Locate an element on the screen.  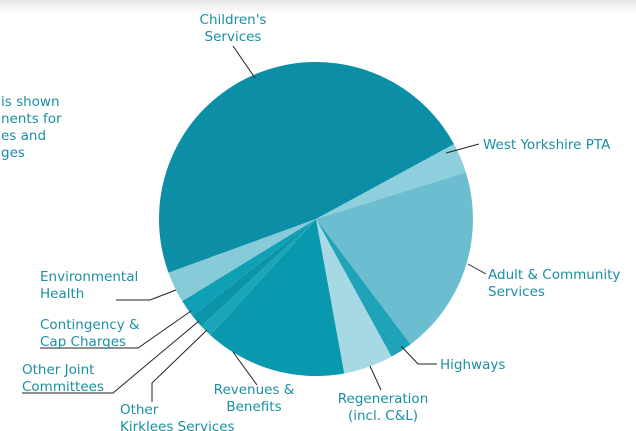
slice-label: Adult & Community Services is located at coordinates (554, 283).